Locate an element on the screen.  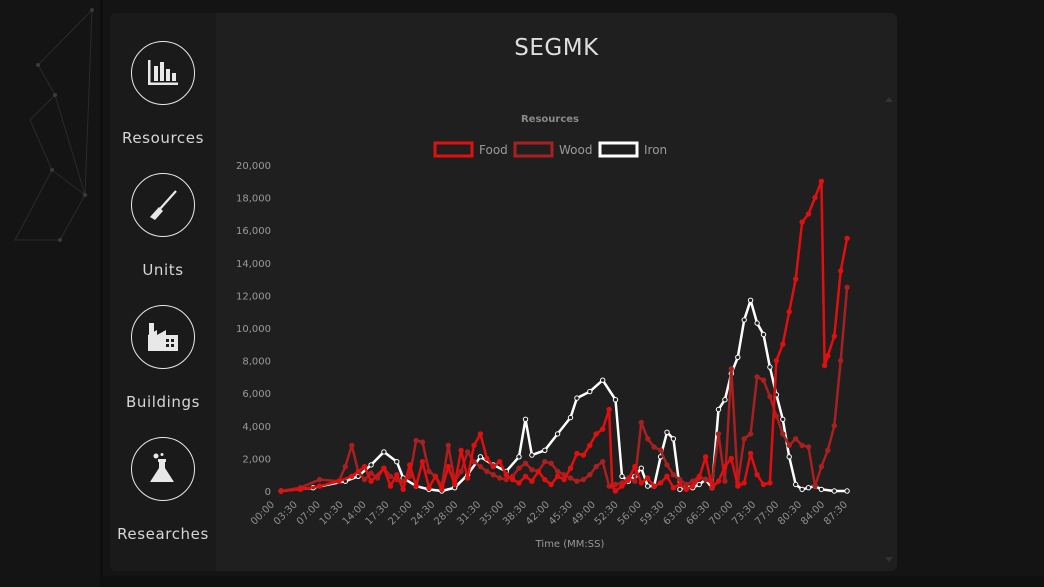
page-title: SEGMK is located at coordinates (556, 48).